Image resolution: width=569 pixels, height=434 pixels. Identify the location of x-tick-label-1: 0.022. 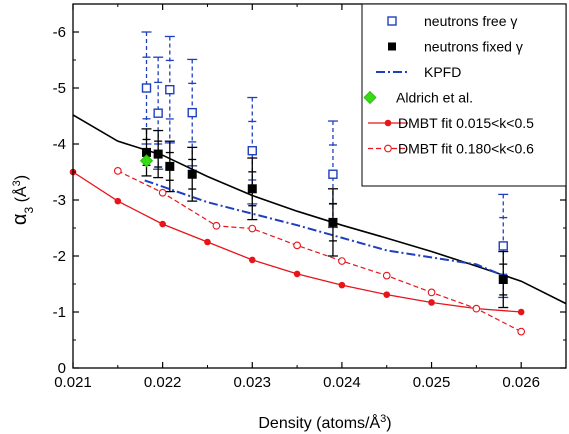
(163, 382).